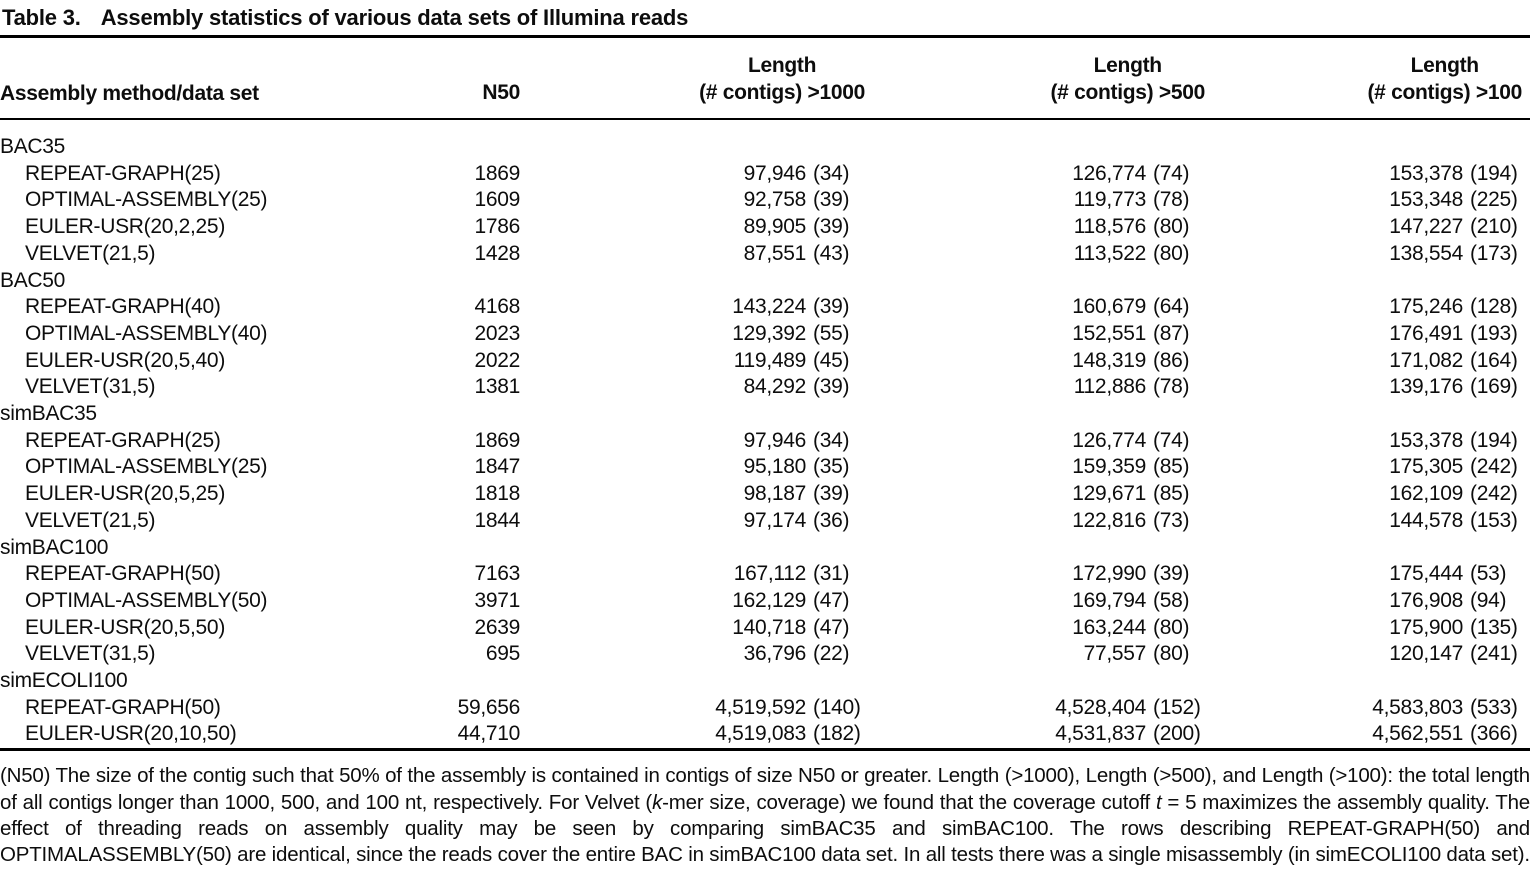 This screenshot has height=896, width=1530. Describe the element at coordinates (692, 387) in the screenshot. I see `length-cell: 84,292 (39)` at that location.